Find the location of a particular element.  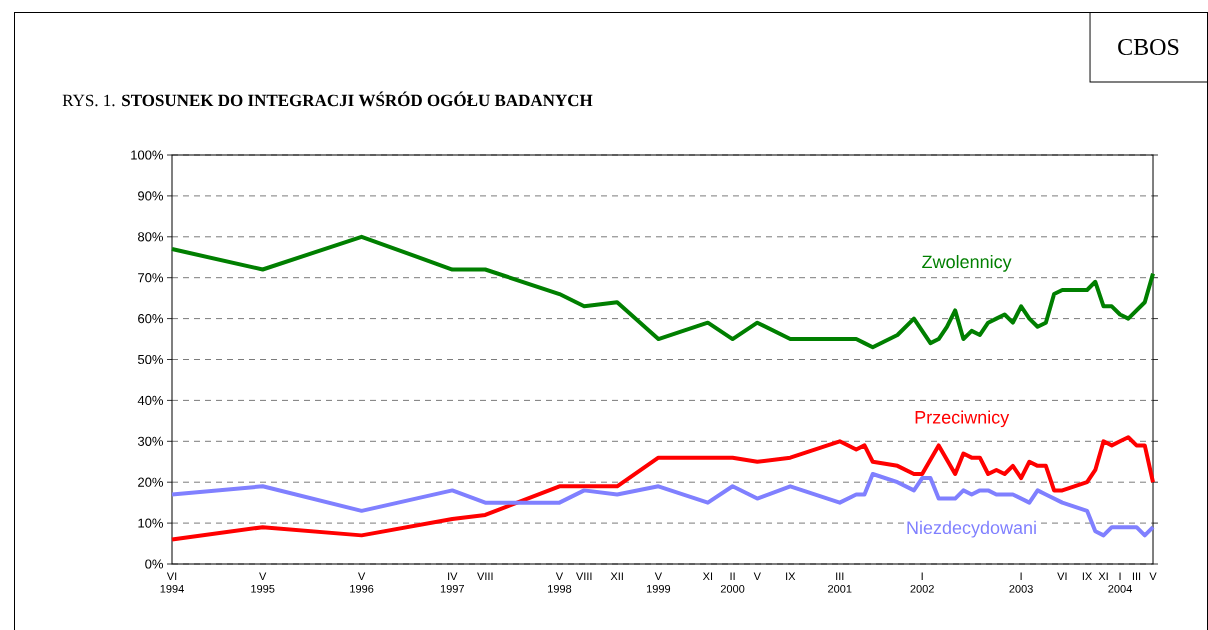

x-tick-label: II 2000 is located at coordinates (732, 582).